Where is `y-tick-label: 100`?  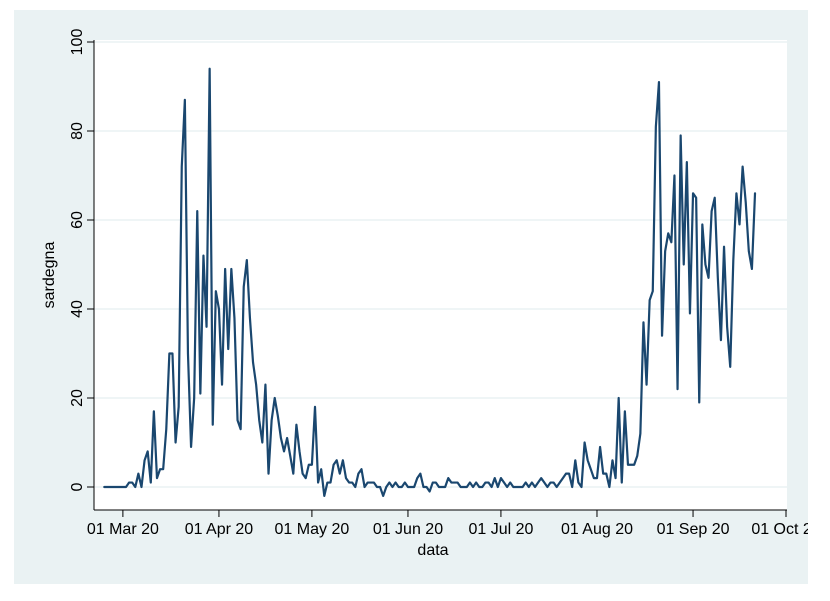 y-tick-label: 100 is located at coordinates (77, 42).